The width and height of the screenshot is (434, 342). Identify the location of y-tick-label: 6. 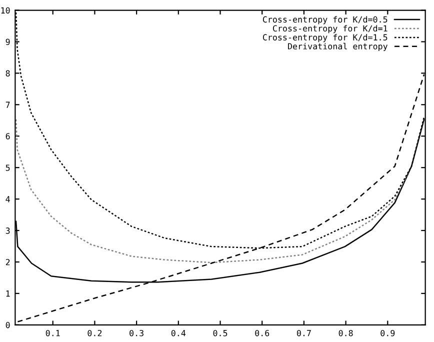
(8, 136).